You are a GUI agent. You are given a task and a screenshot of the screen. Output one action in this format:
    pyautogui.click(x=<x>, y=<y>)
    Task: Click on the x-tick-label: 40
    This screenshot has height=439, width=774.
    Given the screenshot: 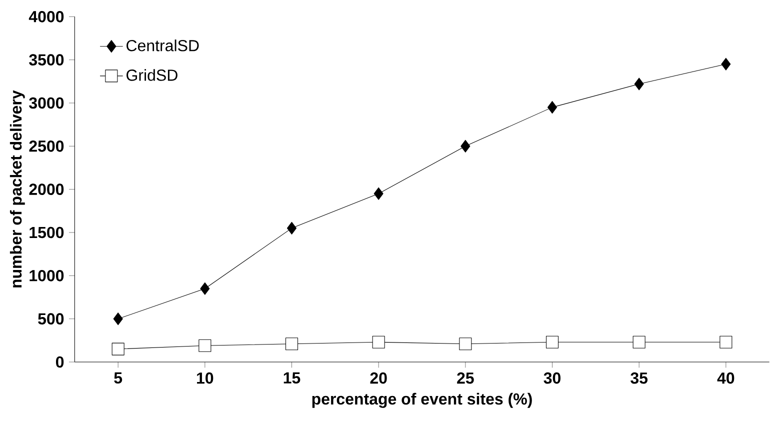 What is the action you would take?
    pyautogui.click(x=725, y=378)
    